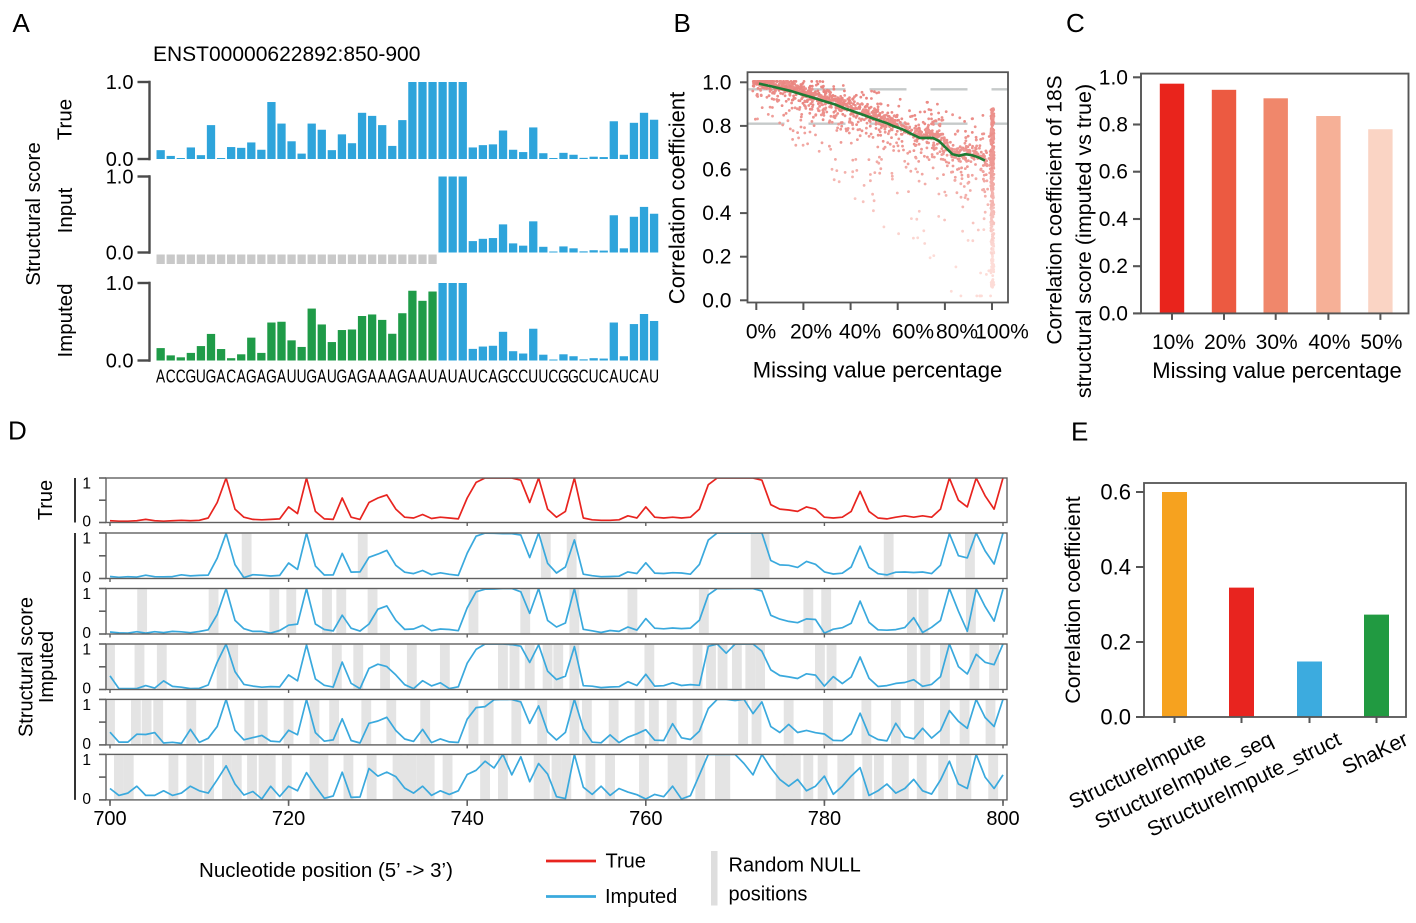 The image size is (1416, 923). What do you see at coordinates (1002, 819) in the screenshot?
I see `svg-text: 800` at bounding box center [1002, 819].